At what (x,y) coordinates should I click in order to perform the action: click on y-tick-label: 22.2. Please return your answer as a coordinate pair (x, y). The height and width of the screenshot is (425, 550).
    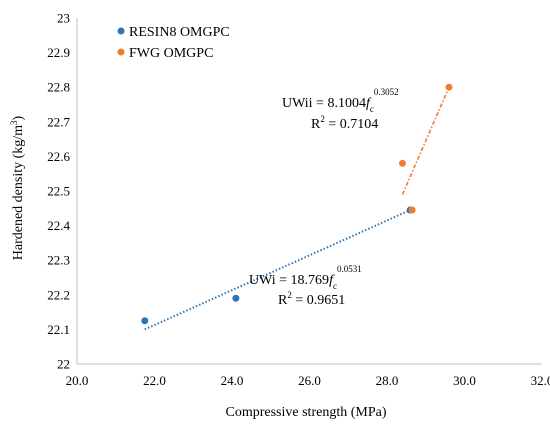
    Looking at the image, I should click on (58, 294).